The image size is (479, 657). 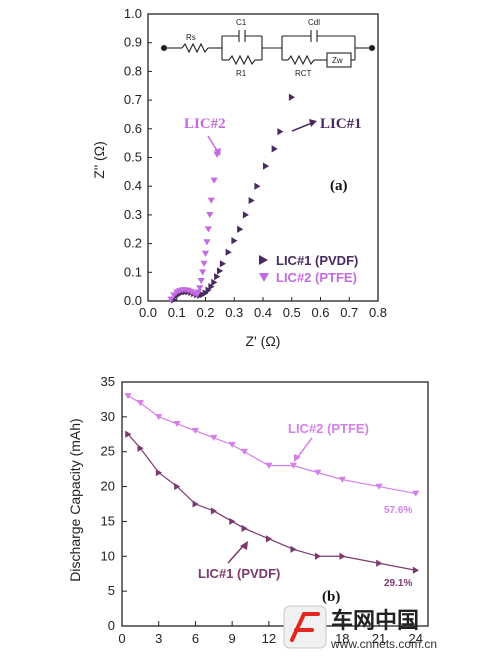 I want to click on x-tick-label: 0, so click(x=121, y=638).